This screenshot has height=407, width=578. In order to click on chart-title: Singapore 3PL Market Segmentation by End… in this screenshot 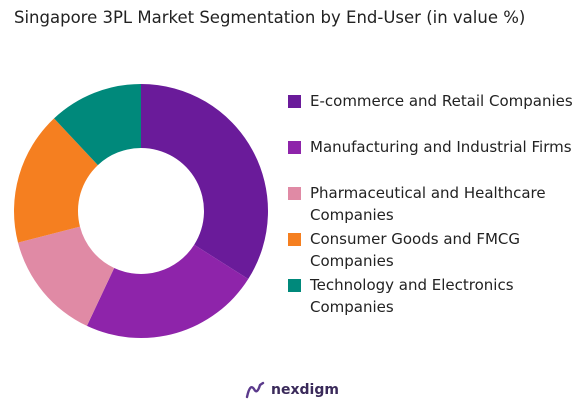, I will do `click(270, 17)`.